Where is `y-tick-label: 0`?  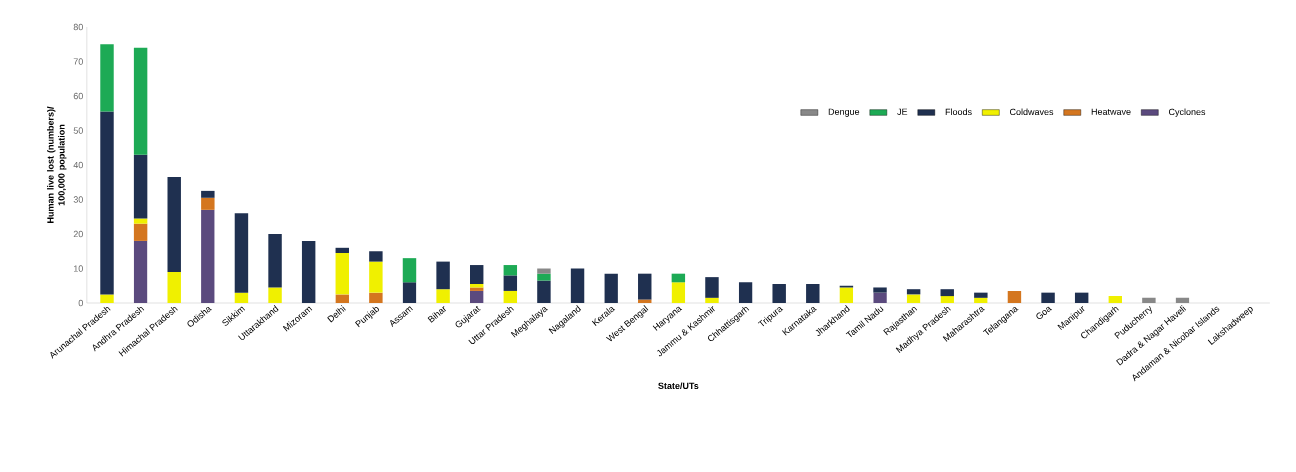
y-tick-label: 0 is located at coordinates (80, 303).